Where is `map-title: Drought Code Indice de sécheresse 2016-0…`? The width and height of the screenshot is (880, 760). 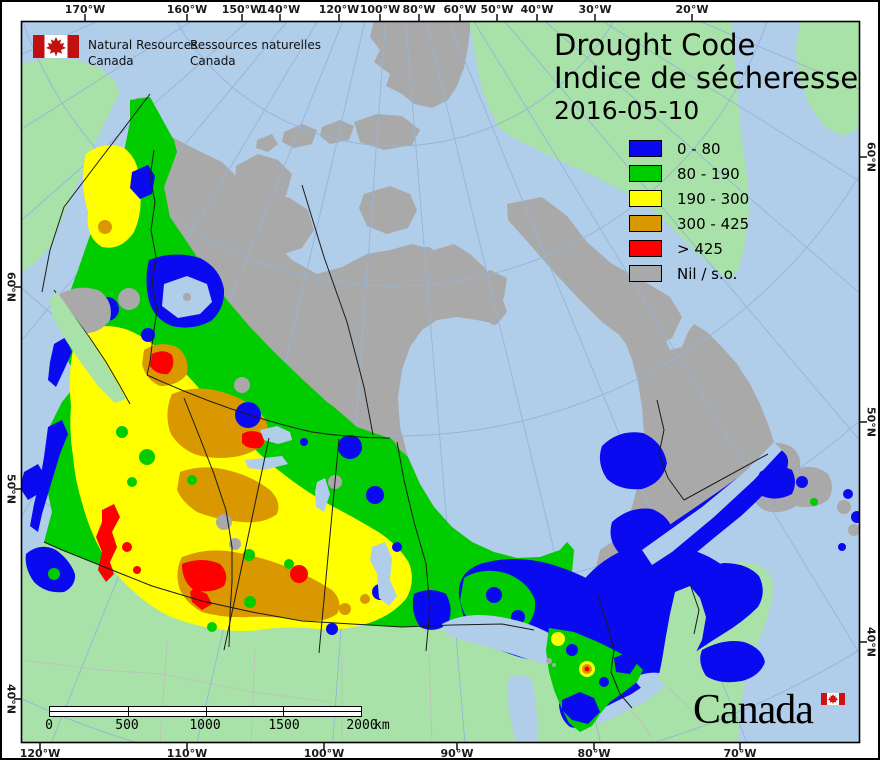 map-title: Drought Code Indice de sécheresse 2016-0… is located at coordinates (706, 77).